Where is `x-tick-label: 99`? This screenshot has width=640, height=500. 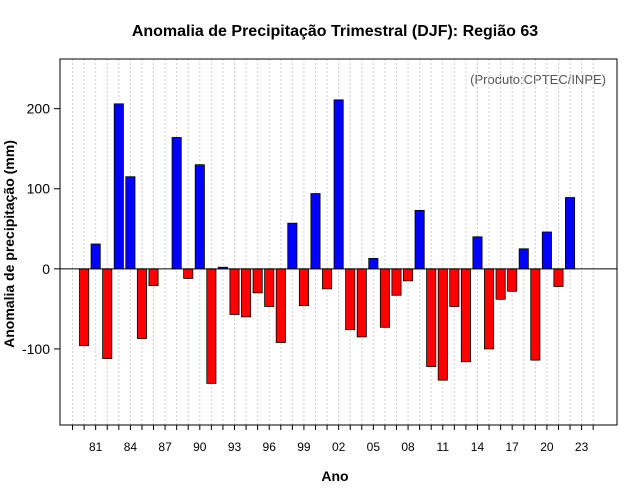 x-tick-label: 99 is located at coordinates (304, 447).